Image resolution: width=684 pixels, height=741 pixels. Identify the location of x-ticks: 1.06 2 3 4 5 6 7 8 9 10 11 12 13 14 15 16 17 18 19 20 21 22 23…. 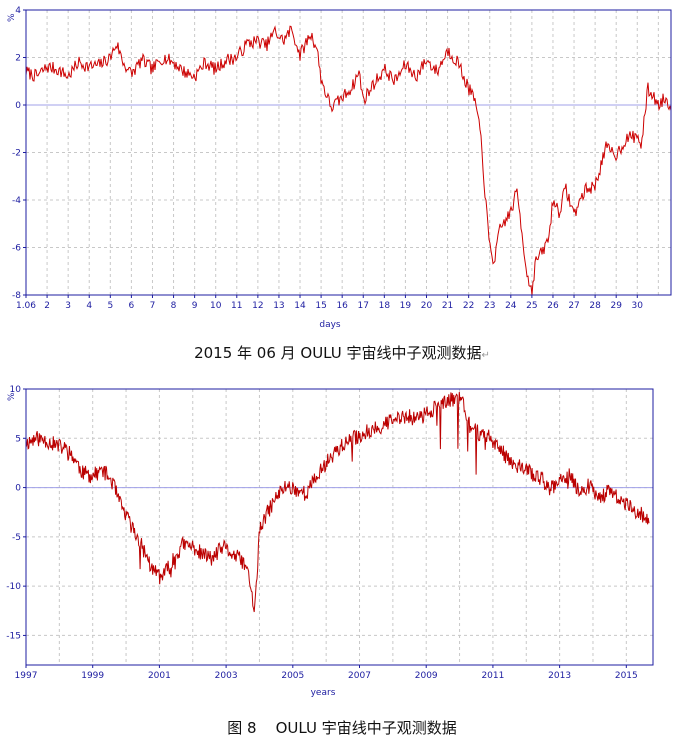
(329, 303).